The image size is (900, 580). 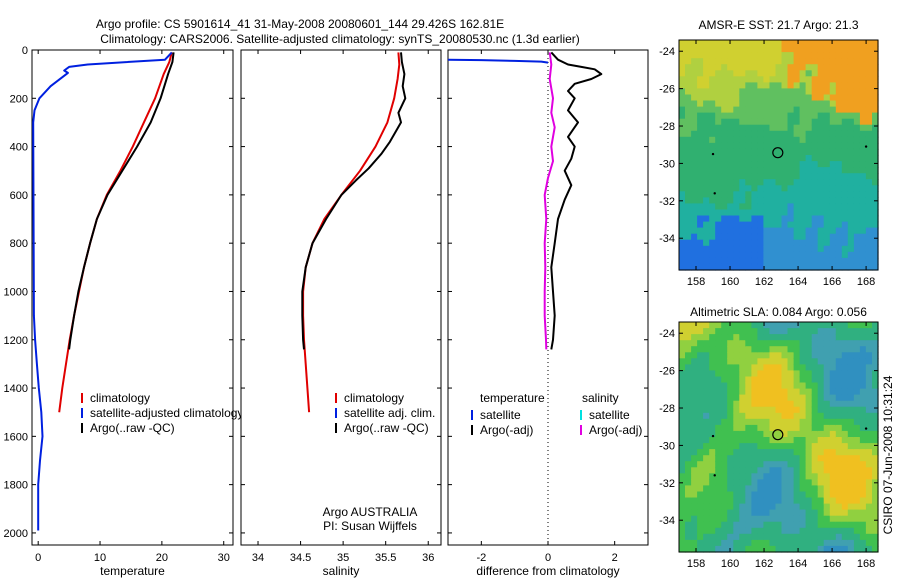 What do you see at coordinates (370, 526) in the screenshot?
I see `annotation-text: PI: Susan Wijffels` at bounding box center [370, 526].